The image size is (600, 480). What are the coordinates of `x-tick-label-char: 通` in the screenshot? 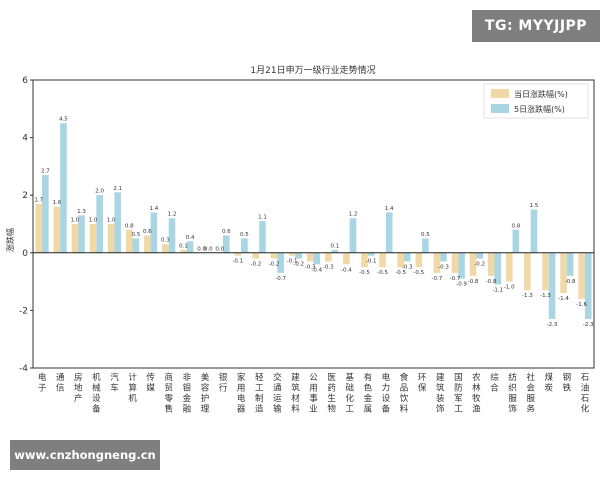 It's located at (60, 377).